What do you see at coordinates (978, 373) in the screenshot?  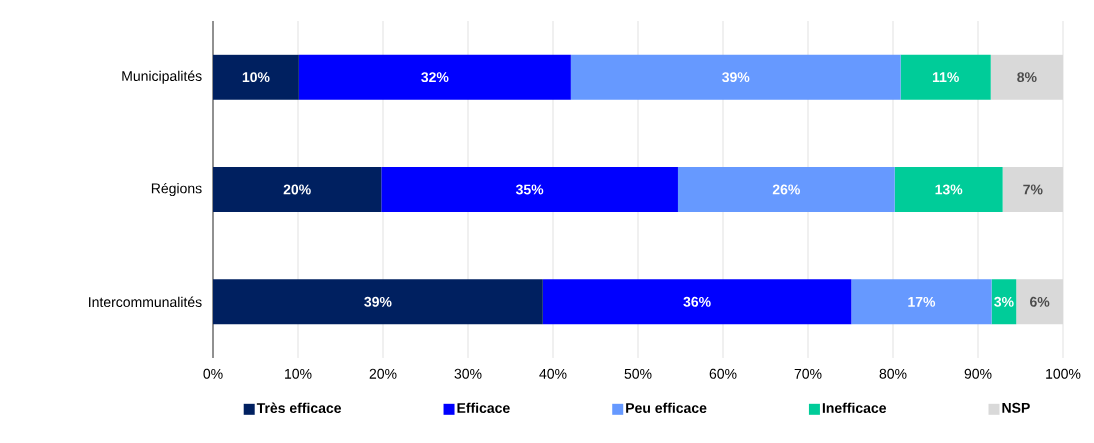 I see `x-tick-label: 90%` at bounding box center [978, 373].